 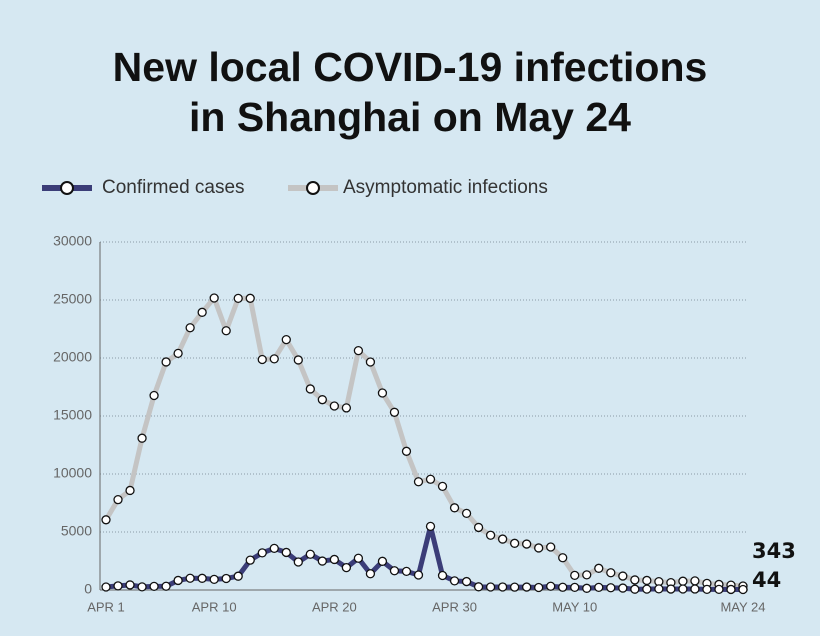 What do you see at coordinates (72, 473) in the screenshot?
I see `y-tick-label: 10000` at bounding box center [72, 473].